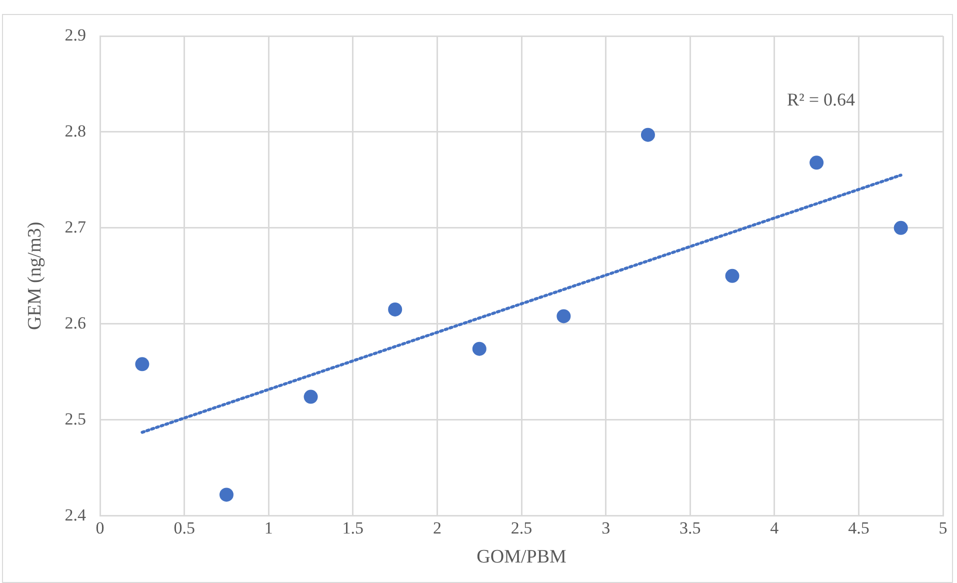 This screenshot has width=957, height=583. What do you see at coordinates (606, 528) in the screenshot?
I see `x-tick-label: 3` at bounding box center [606, 528].